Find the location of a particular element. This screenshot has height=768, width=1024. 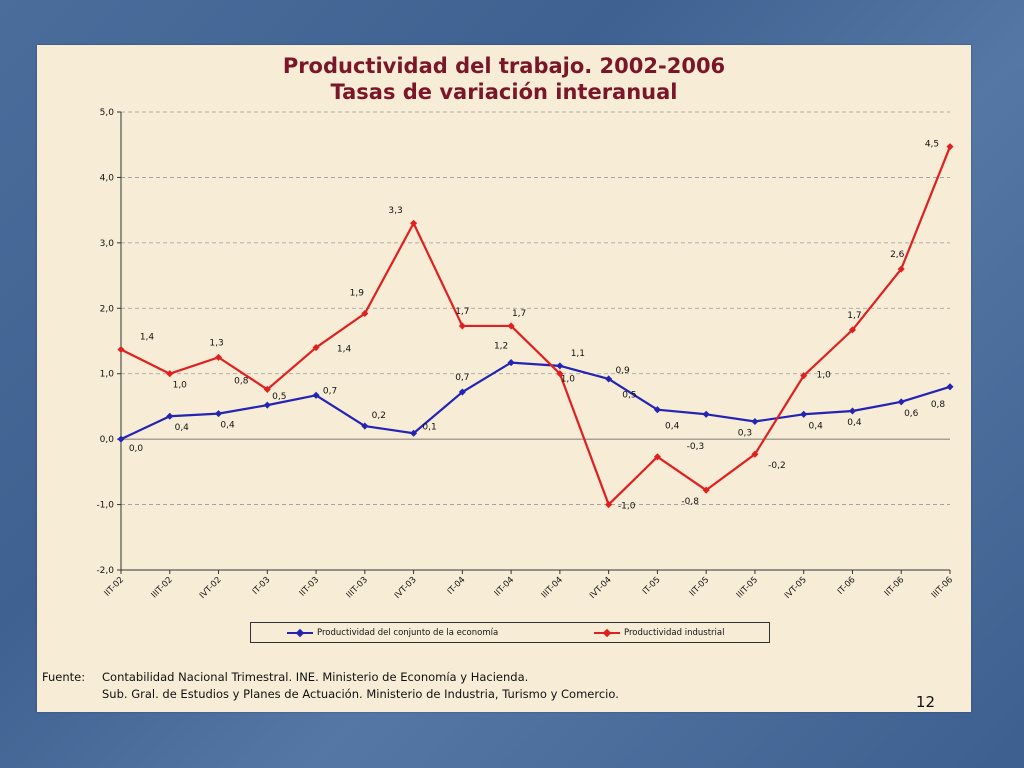

legend-swatch-economy is located at coordinates (300, 633).